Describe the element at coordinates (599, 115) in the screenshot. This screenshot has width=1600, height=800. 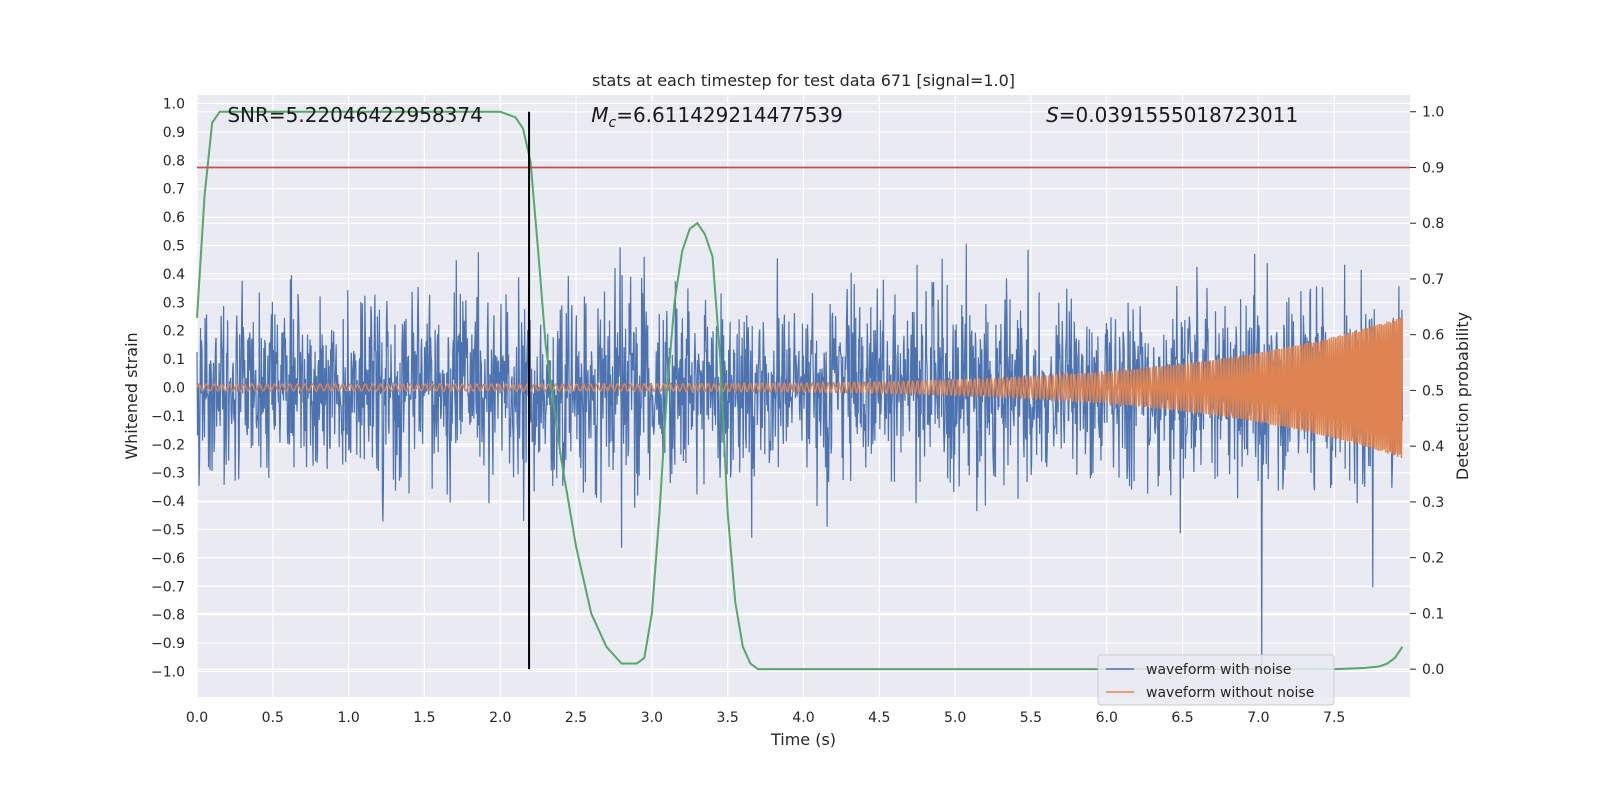
I see `chirp-mass-symbol: M` at that location.